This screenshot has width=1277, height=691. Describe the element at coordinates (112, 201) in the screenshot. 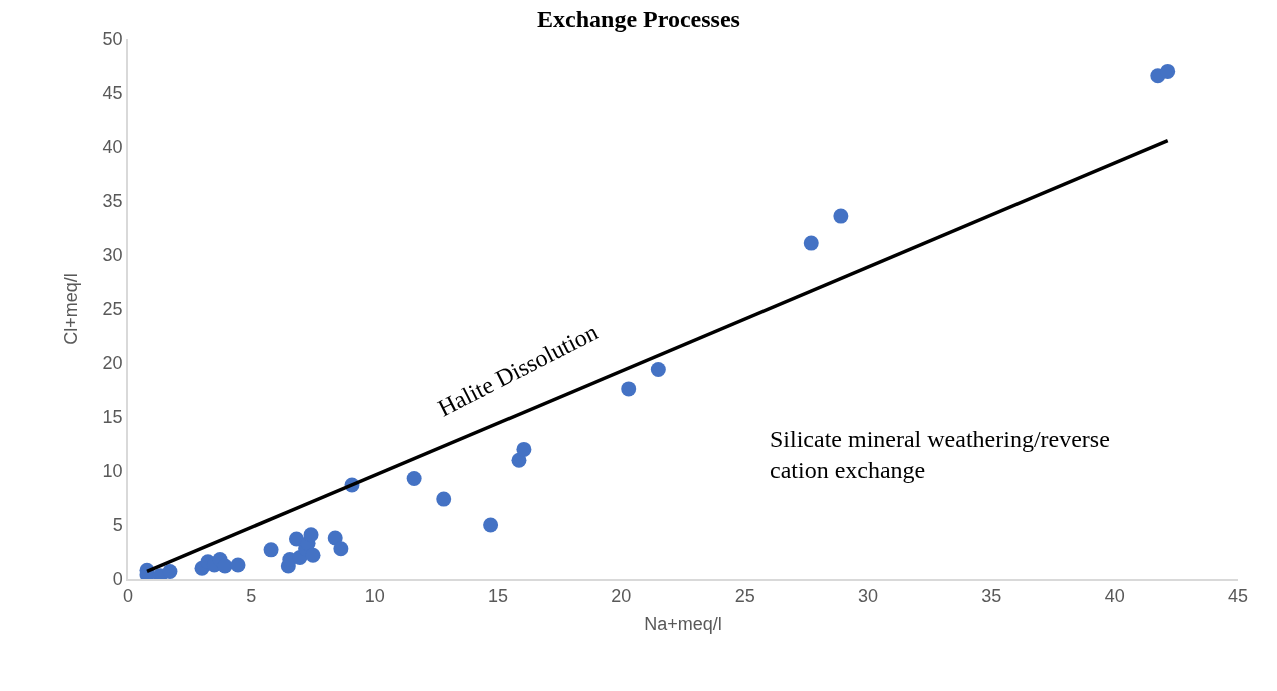

I see `y-tick-label: 35` at that location.